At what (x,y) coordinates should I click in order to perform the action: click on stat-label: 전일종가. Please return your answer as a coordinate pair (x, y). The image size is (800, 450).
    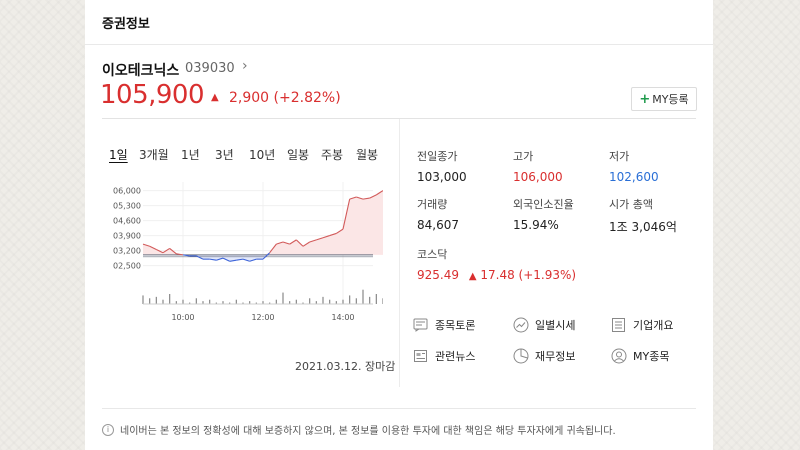
    Looking at the image, I should click on (437, 156).